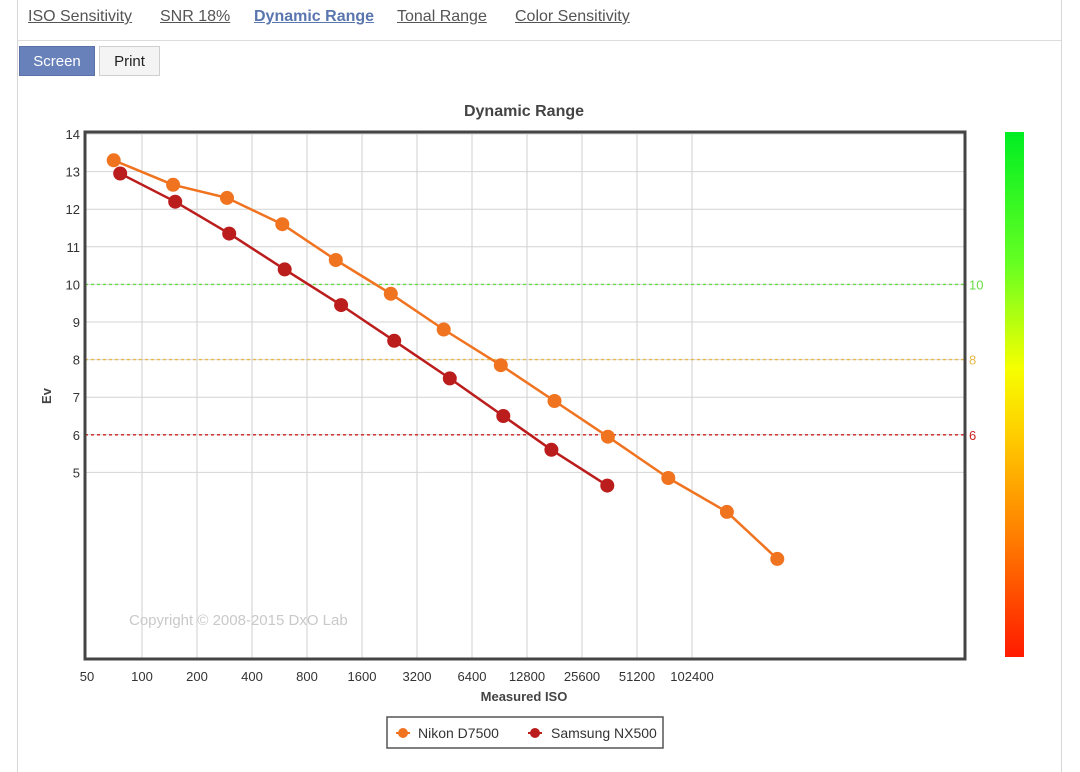 The width and height of the screenshot is (1080, 772). I want to click on y-tick-label: 12, so click(73, 209).